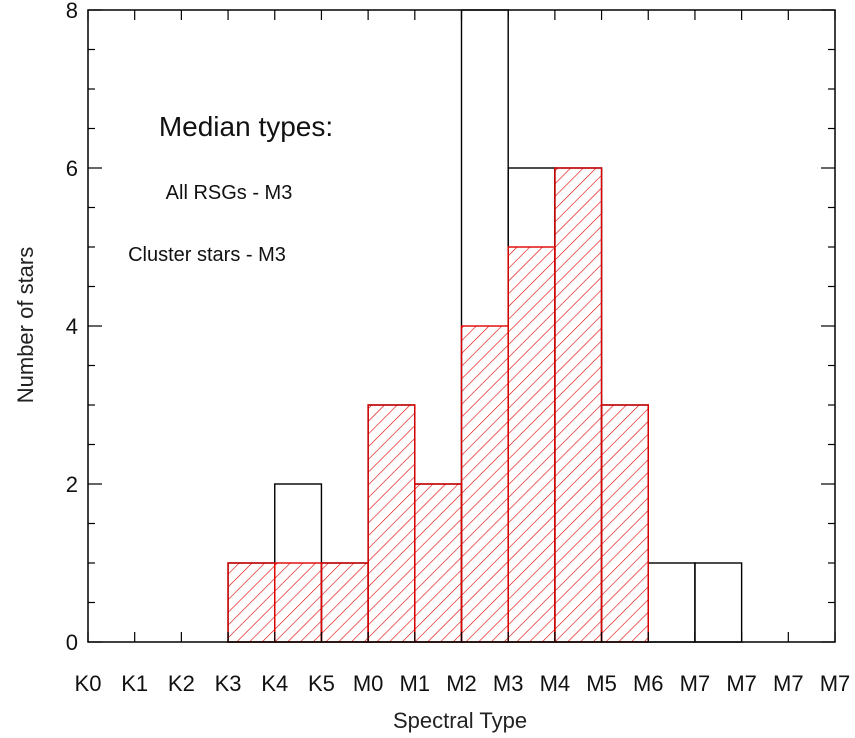 This screenshot has height=738, width=855. What do you see at coordinates (228, 683) in the screenshot?
I see `x-tick-label: K3` at bounding box center [228, 683].